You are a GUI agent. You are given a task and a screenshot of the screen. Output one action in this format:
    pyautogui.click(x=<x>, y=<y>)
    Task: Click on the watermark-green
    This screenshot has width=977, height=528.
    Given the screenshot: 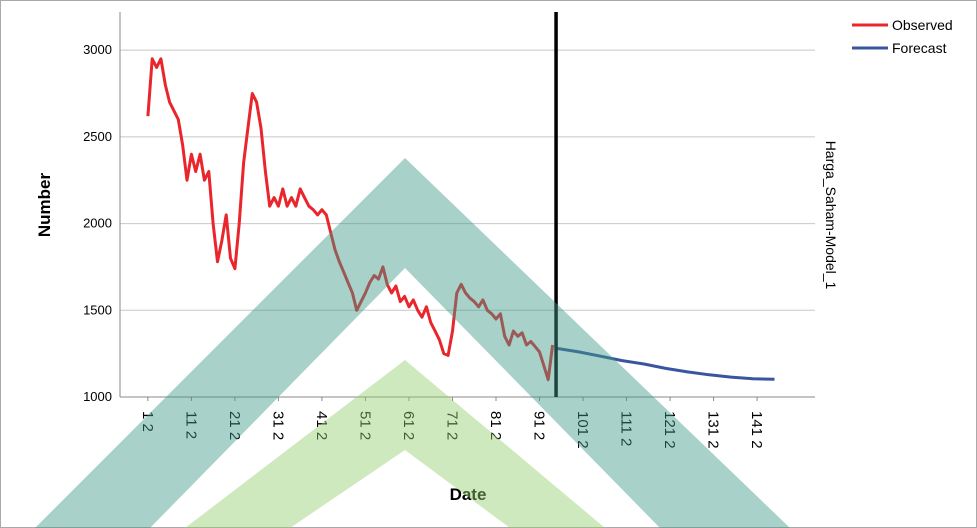 What is the action you would take?
    pyautogui.click(x=395, y=444)
    